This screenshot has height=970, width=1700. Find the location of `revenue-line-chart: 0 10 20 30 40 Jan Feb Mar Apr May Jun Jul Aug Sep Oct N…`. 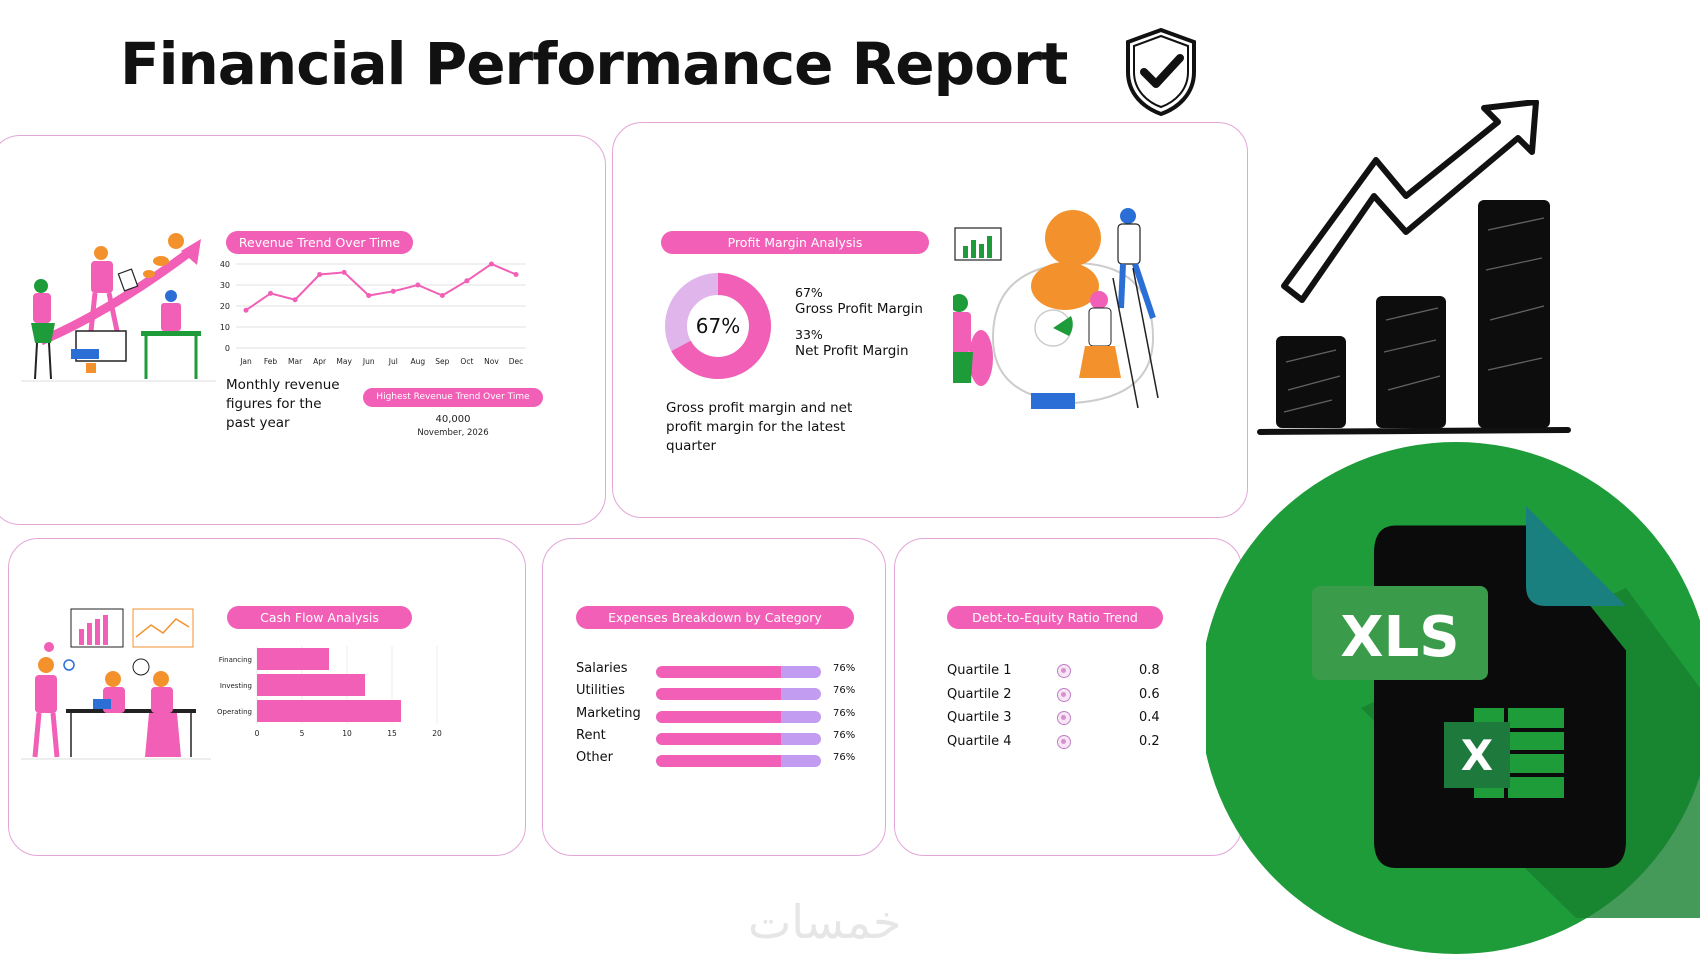

revenue-line-chart: 0 10 20 30 40 Jan Feb Mar Apr May Jun Jul Aug Sep Oct N… is located at coordinates (373, 313).